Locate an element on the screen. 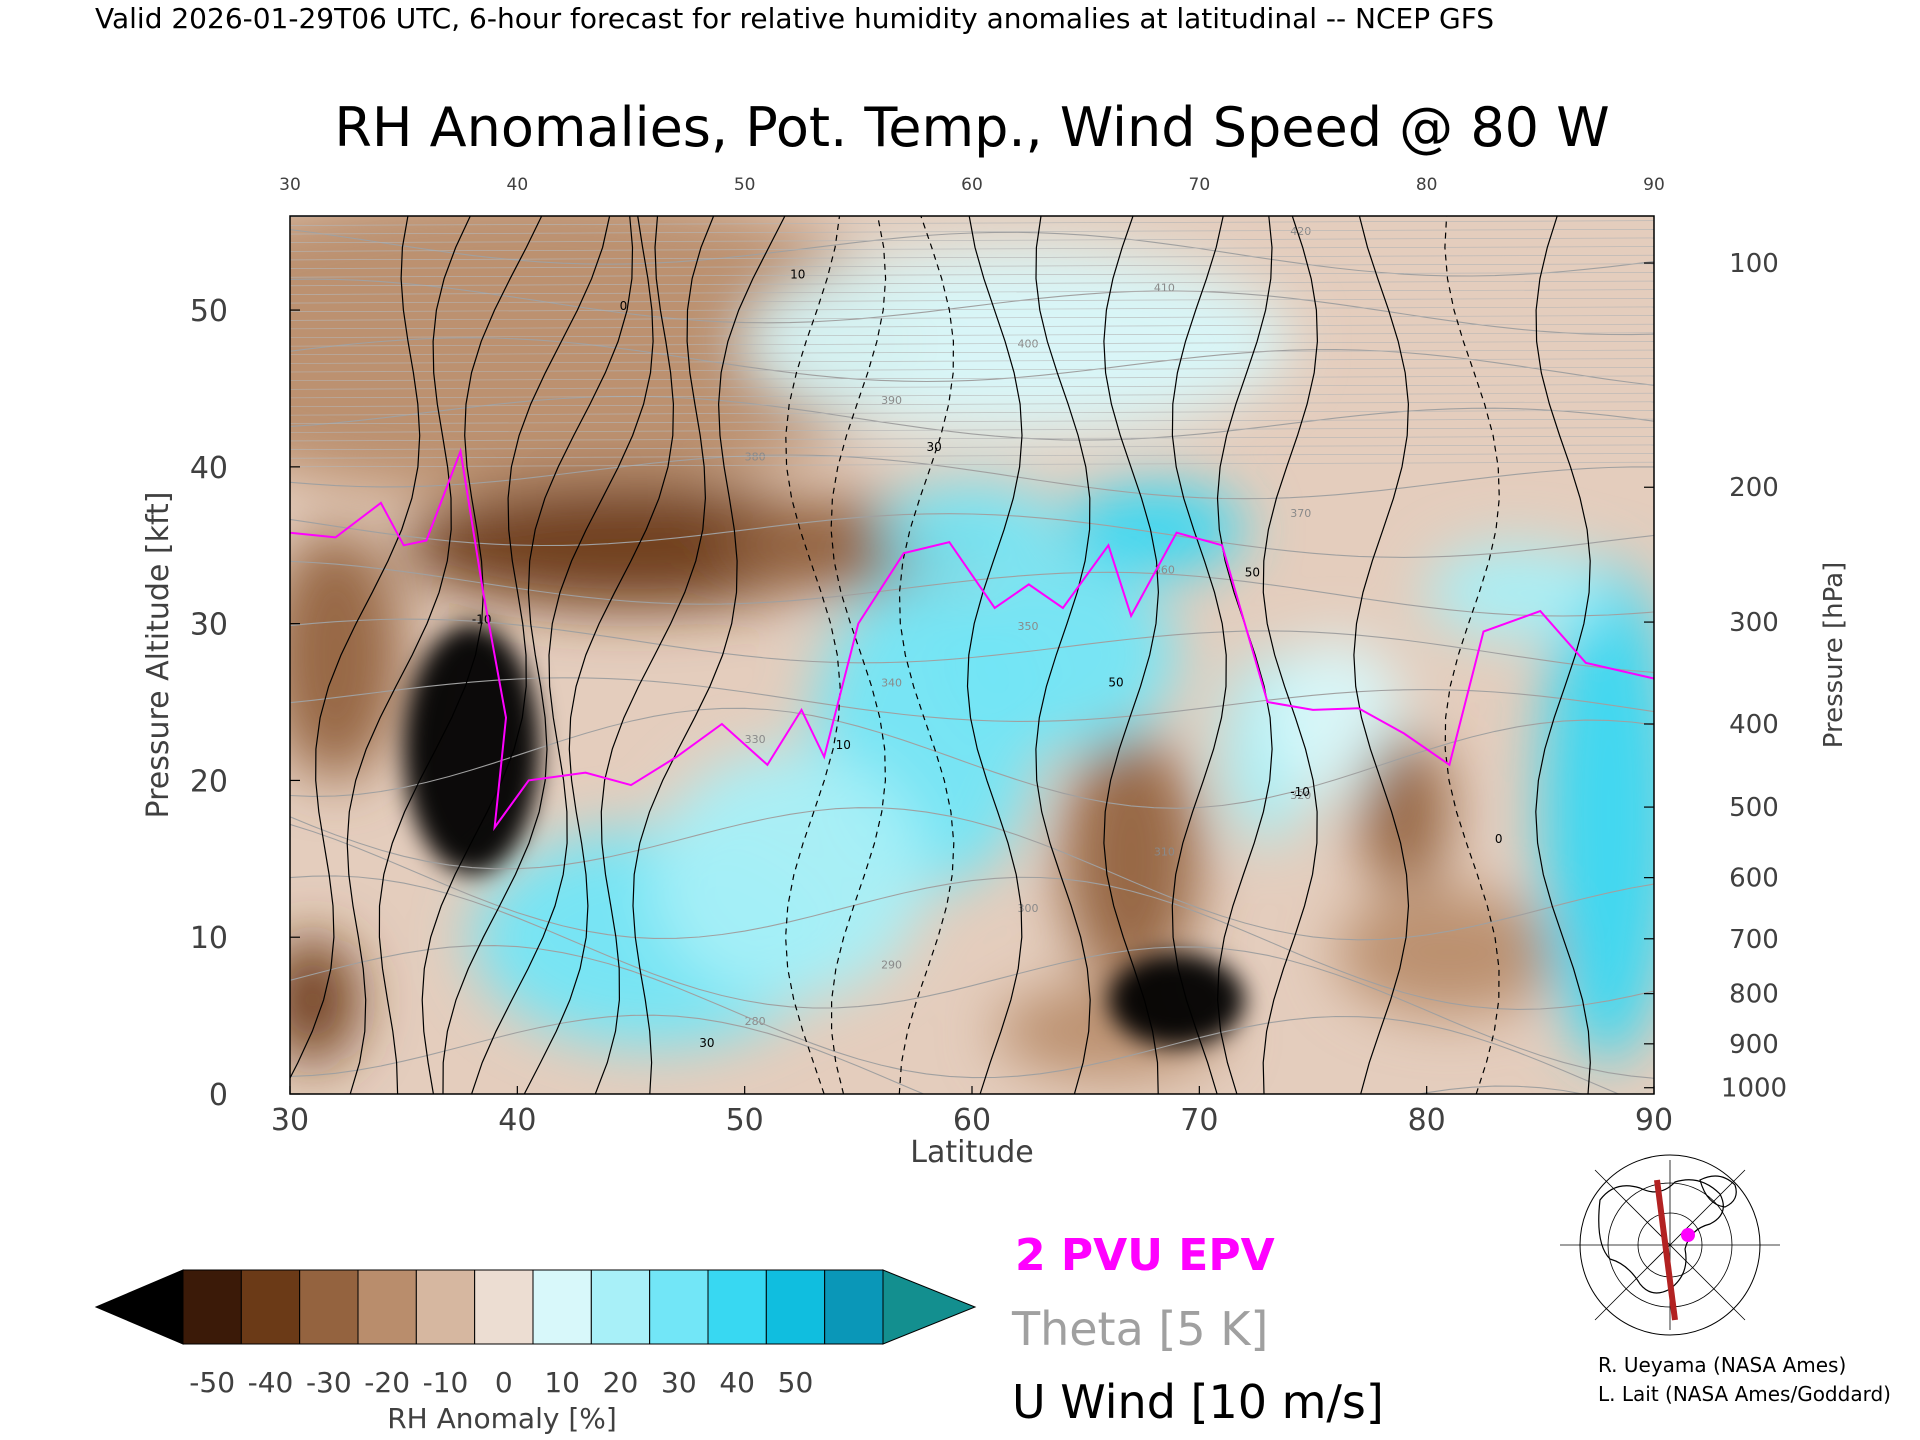  theta-contour-label: 420 is located at coordinates (1300, 231).